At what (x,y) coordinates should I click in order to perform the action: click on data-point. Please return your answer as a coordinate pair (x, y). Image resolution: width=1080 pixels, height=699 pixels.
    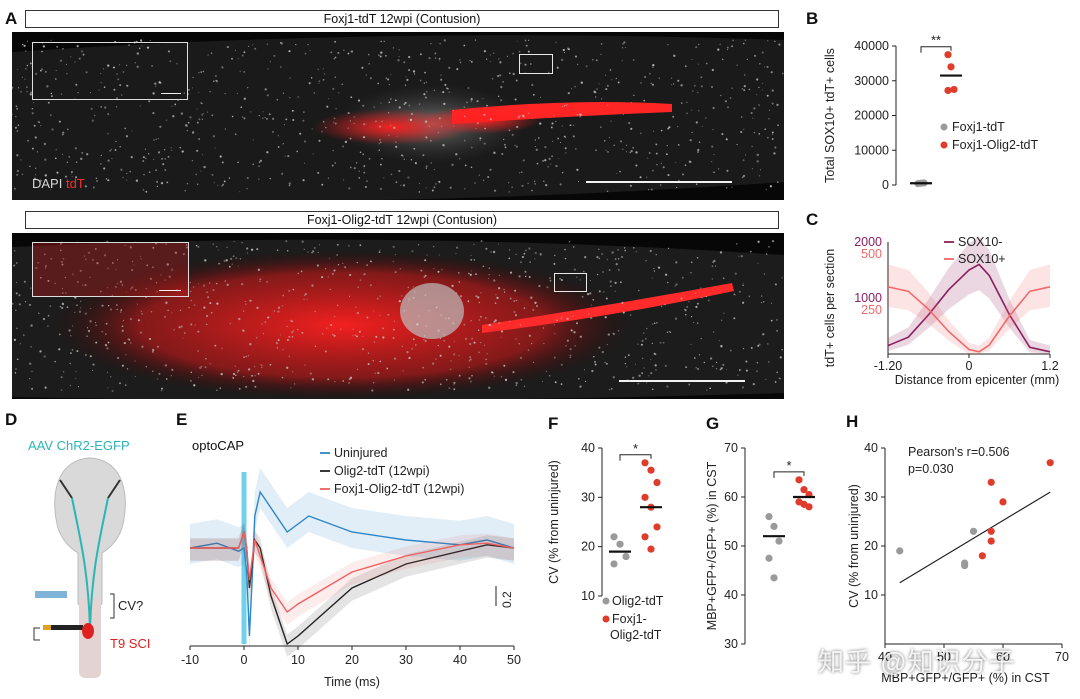
    Looking at the image, I should click on (645, 537).